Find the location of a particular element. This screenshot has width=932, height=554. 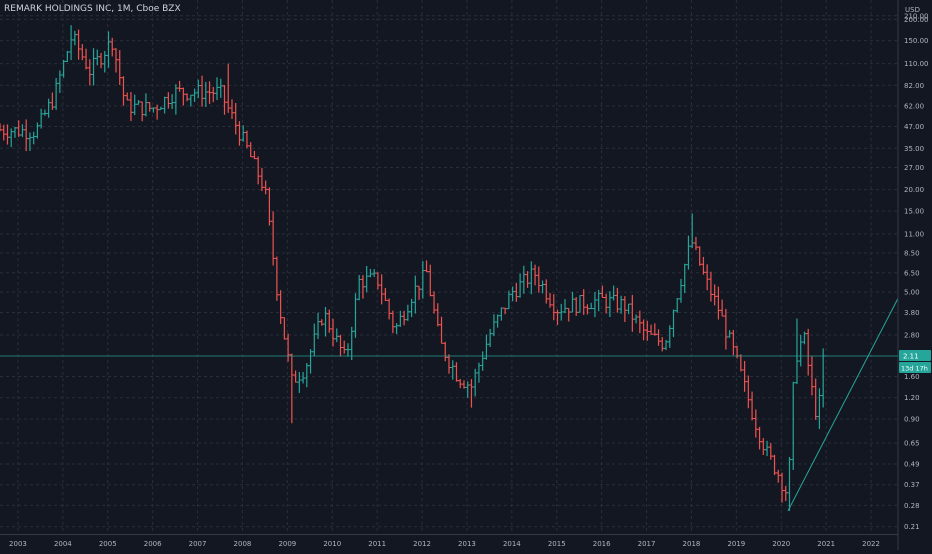

x-tick-label: 2016 is located at coordinates (602, 544).